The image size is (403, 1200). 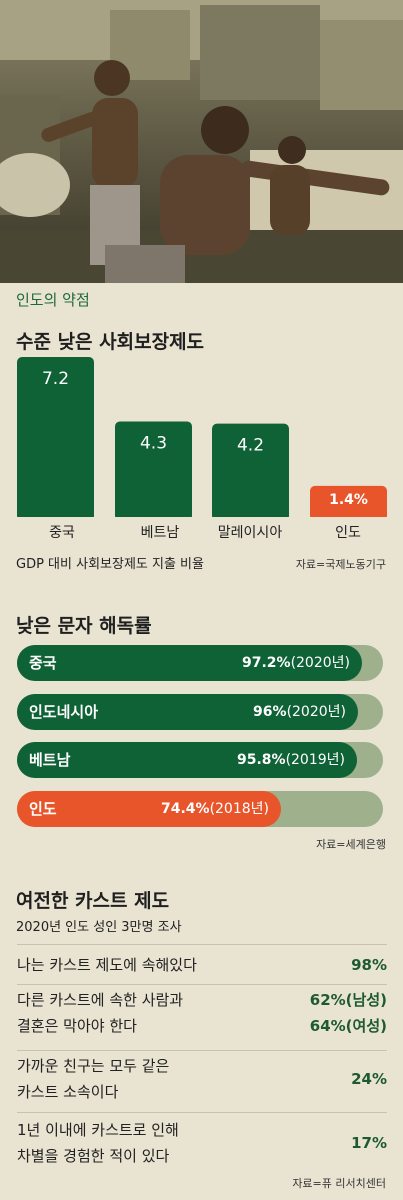 I want to click on bar-value-label: 1.4%, so click(x=348, y=500).